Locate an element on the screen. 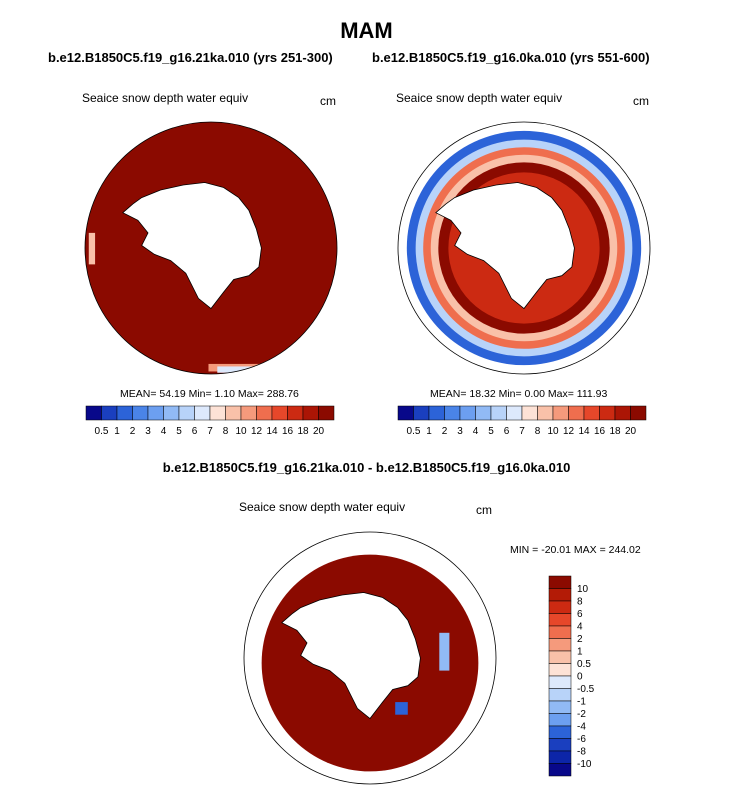  colorbar-tick-label: 4 is located at coordinates (164, 431).